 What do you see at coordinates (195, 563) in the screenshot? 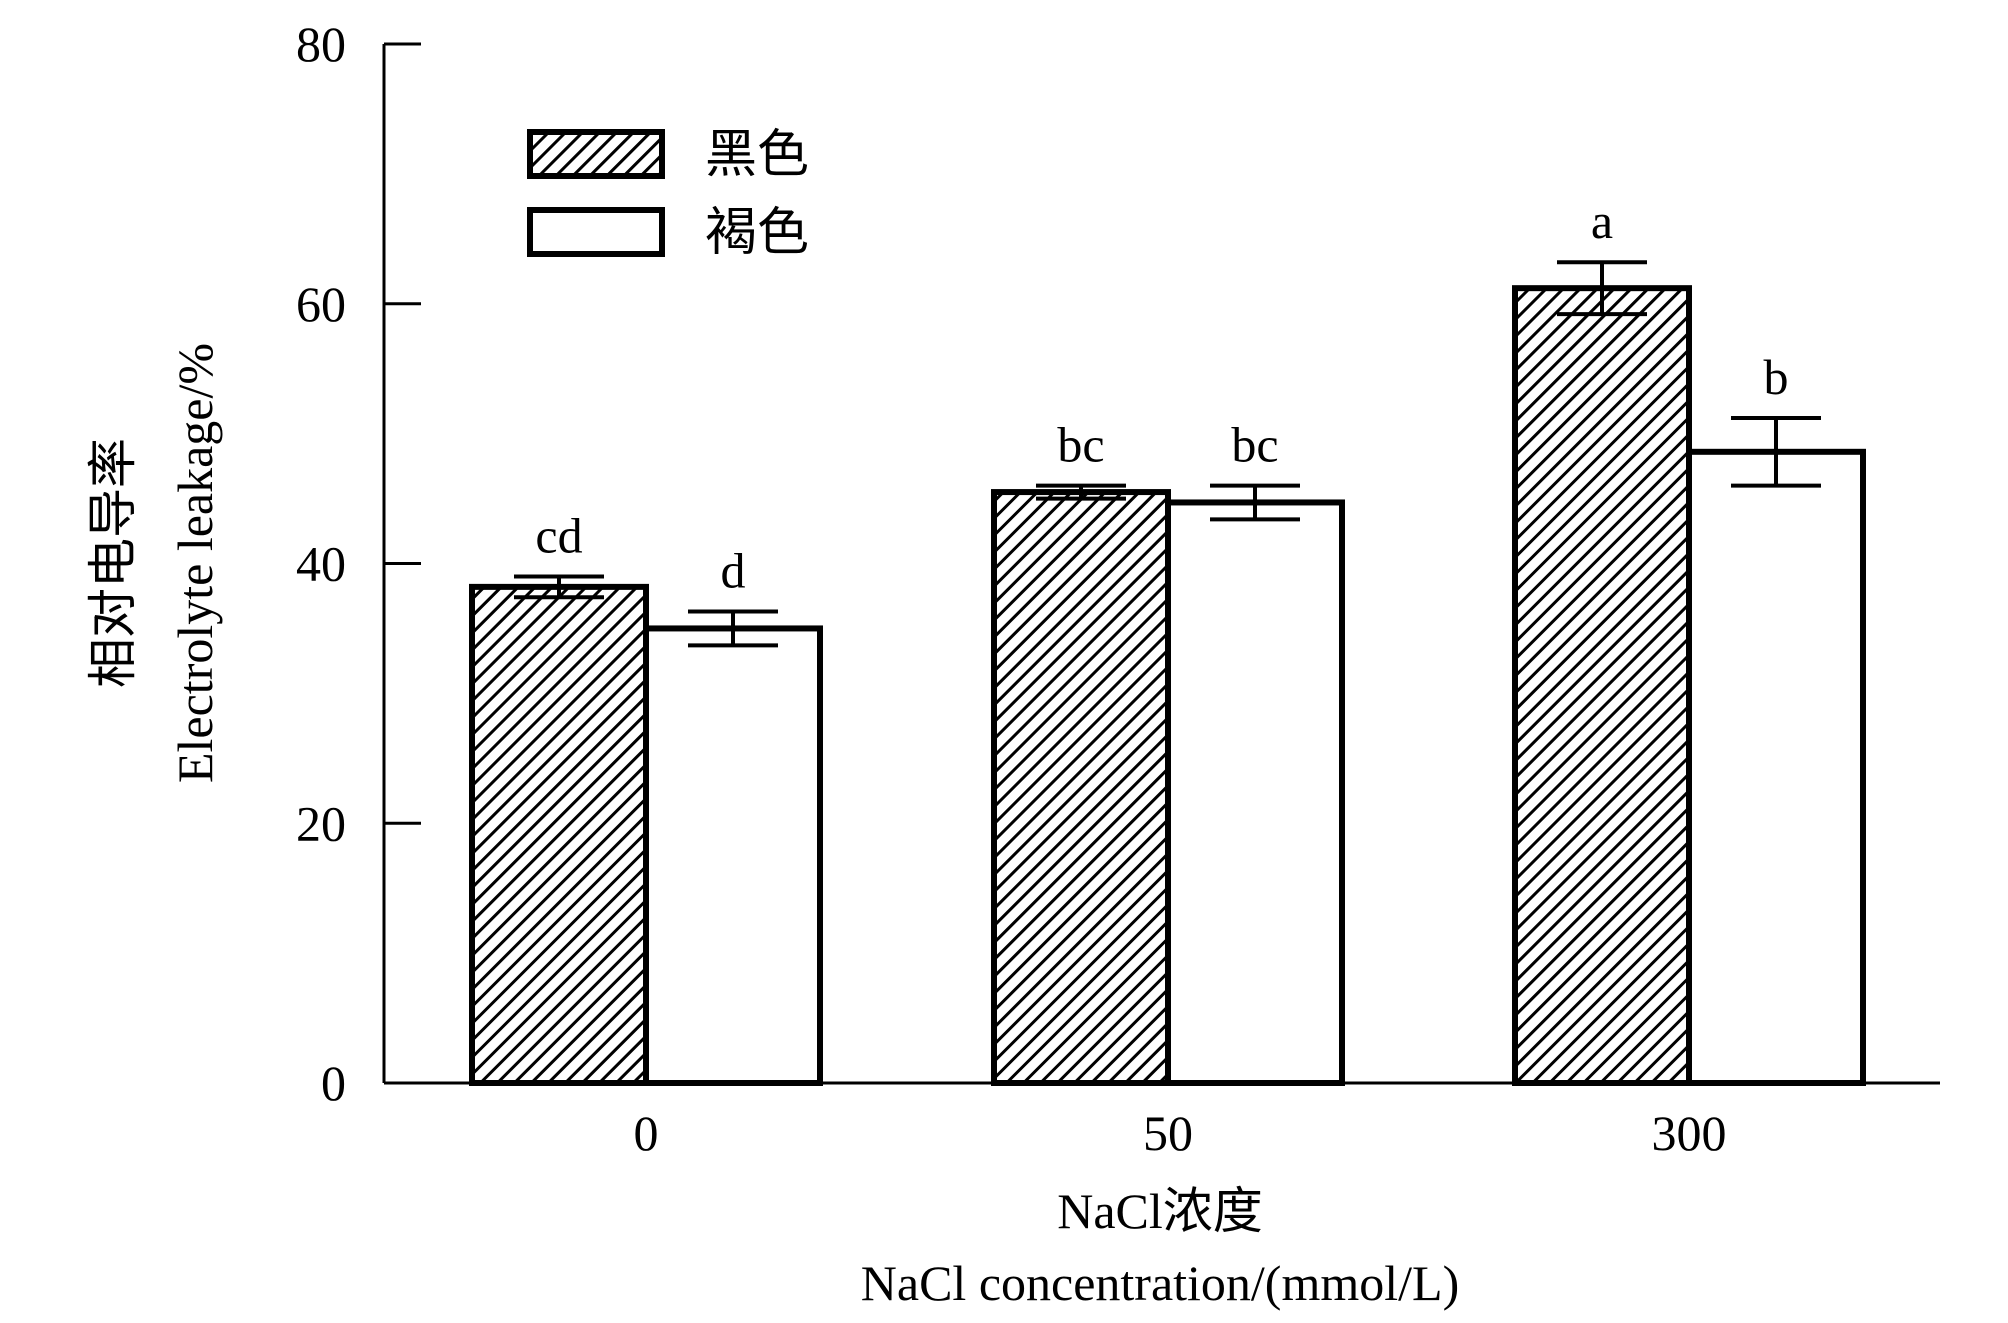
I see `y-axis-title-en: Electrolyte leakage/%` at bounding box center [195, 563].